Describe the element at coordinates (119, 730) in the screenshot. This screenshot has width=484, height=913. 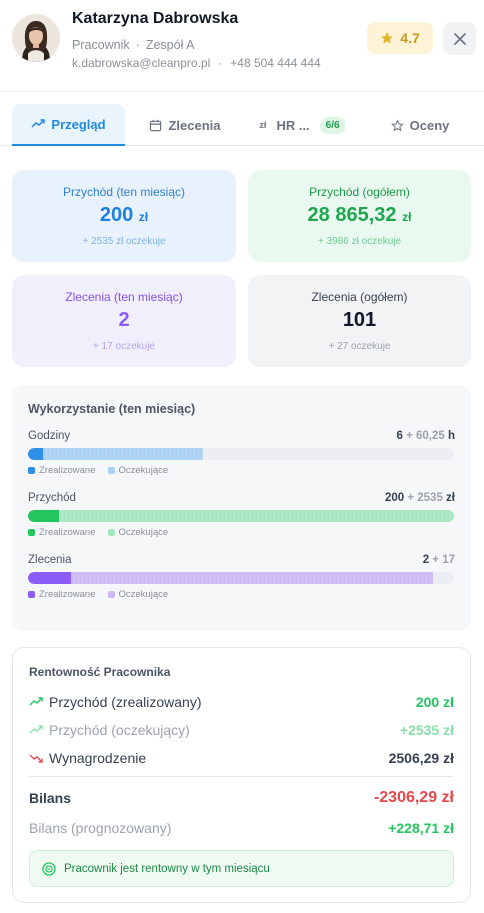
I see `row-label: Przychód (oczekujący)` at that location.